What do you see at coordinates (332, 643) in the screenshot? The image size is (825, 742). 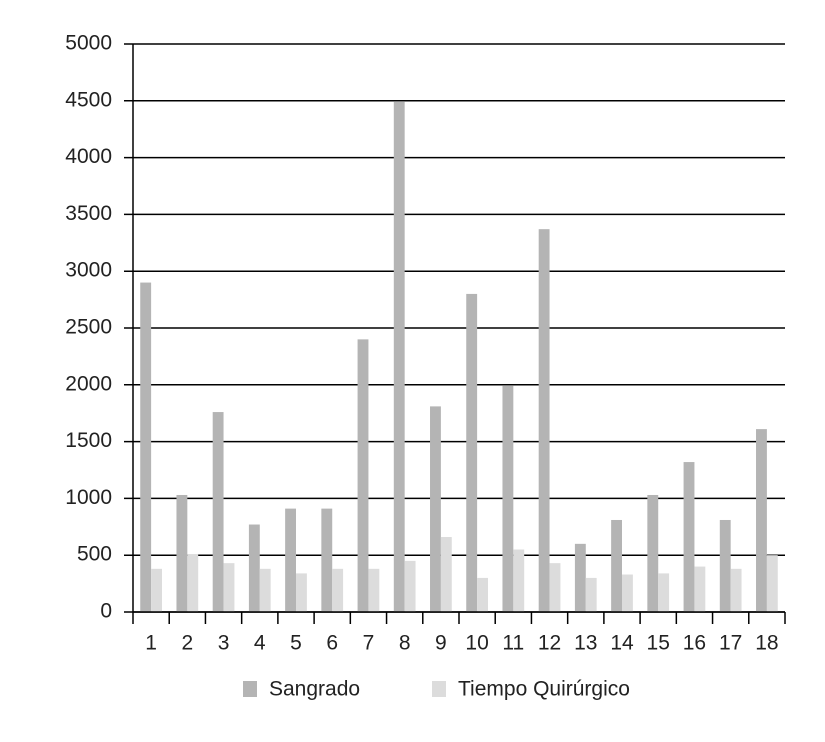 I see `x-tick-label: 6` at bounding box center [332, 643].